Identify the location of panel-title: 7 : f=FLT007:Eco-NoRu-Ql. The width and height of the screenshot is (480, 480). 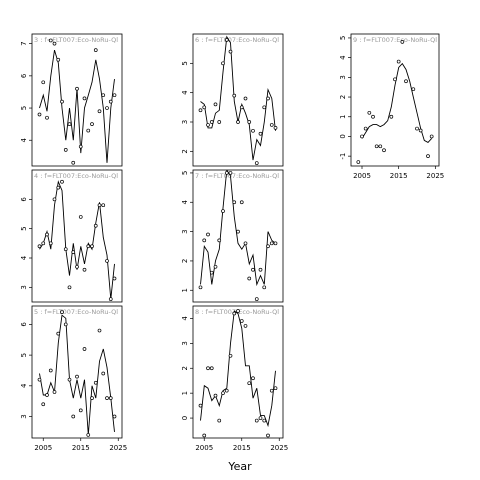
(237, 176).